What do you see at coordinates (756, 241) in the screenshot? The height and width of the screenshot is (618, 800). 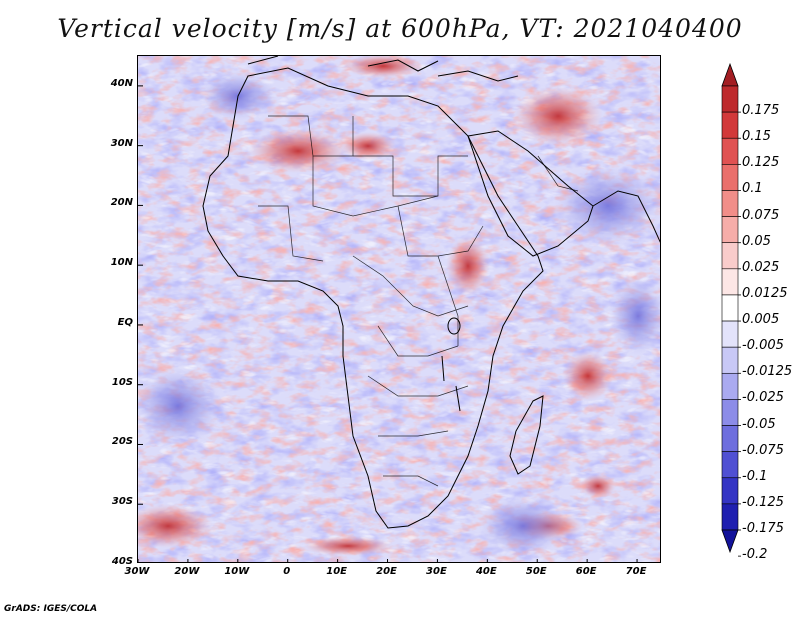 I see `colorbar-label: 0.05` at bounding box center [756, 241].